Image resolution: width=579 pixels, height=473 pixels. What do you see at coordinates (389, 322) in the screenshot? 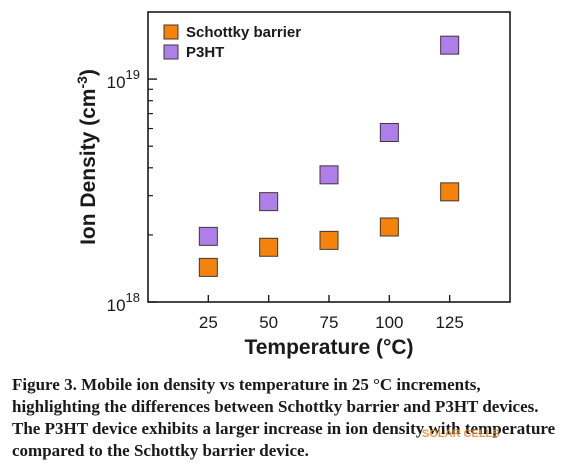
I see `x-tick-label: 100` at bounding box center [389, 322].